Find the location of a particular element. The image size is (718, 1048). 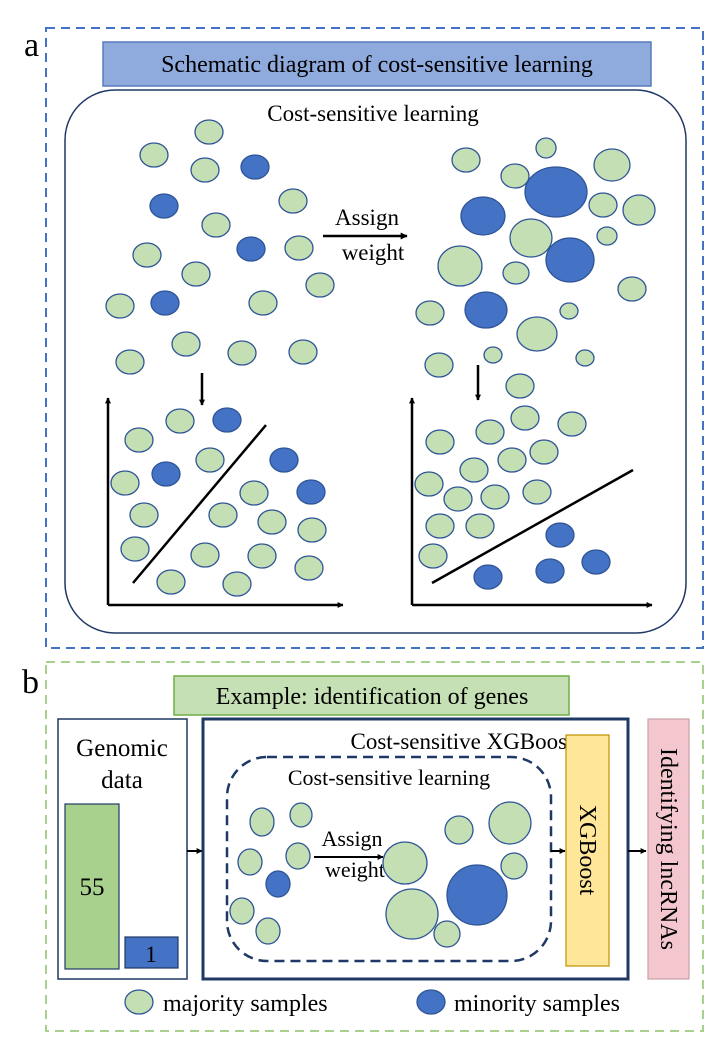

plot-after-weighting is located at coordinates (531, 490).